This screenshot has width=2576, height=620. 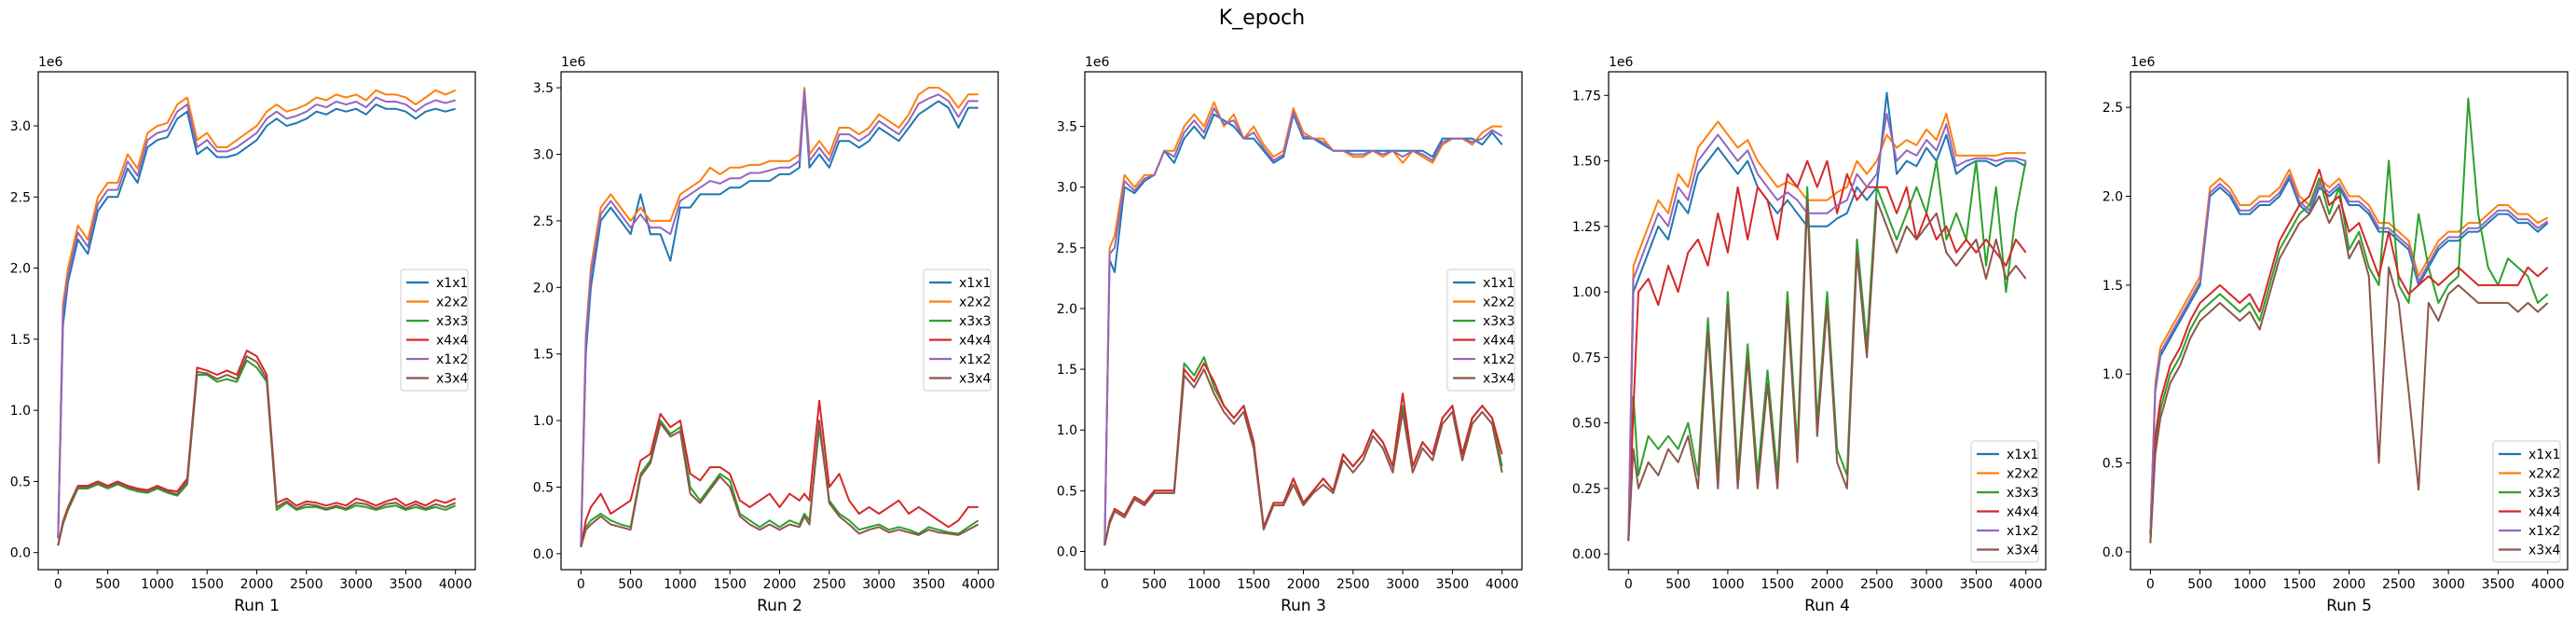 What do you see at coordinates (975, 379) in the screenshot?
I see `legend-label-x3x4: x3x4` at bounding box center [975, 379].